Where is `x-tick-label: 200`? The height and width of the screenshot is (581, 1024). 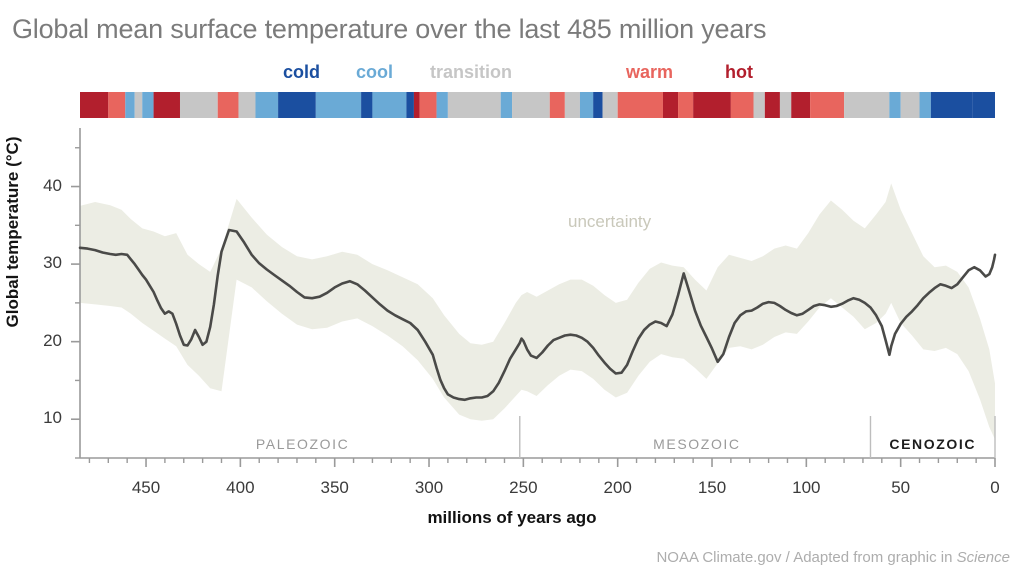 x-tick-label: 200 is located at coordinates (617, 487).